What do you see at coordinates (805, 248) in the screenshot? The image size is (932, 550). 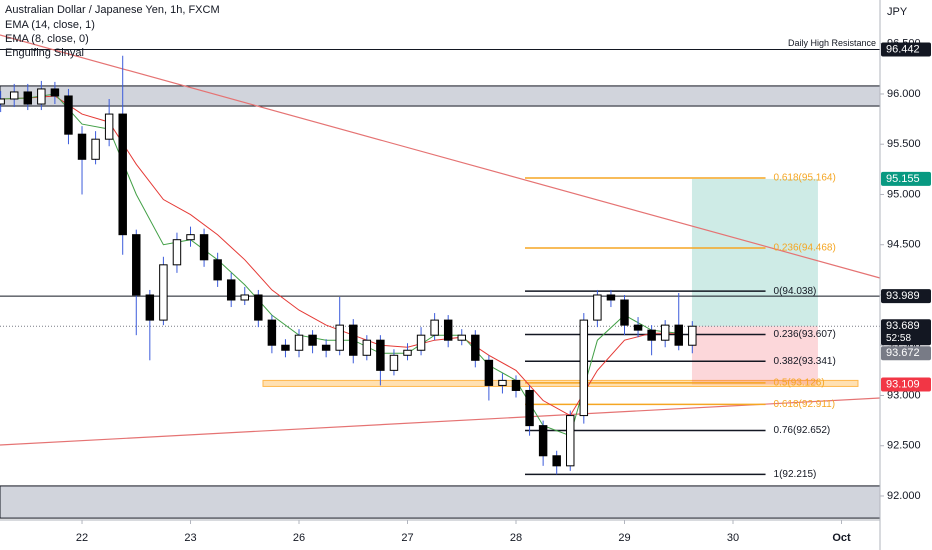 I see `fib-label: 0.236(94.468)` at bounding box center [805, 248].